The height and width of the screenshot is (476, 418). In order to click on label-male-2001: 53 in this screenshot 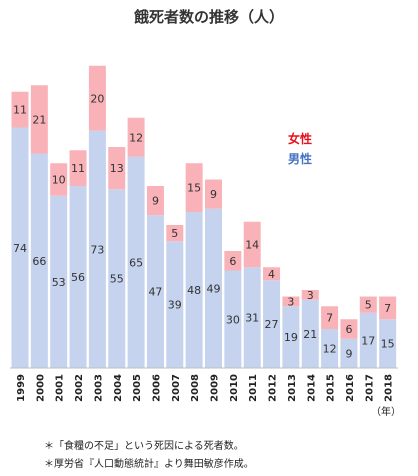, I will do `click(59, 282)`.